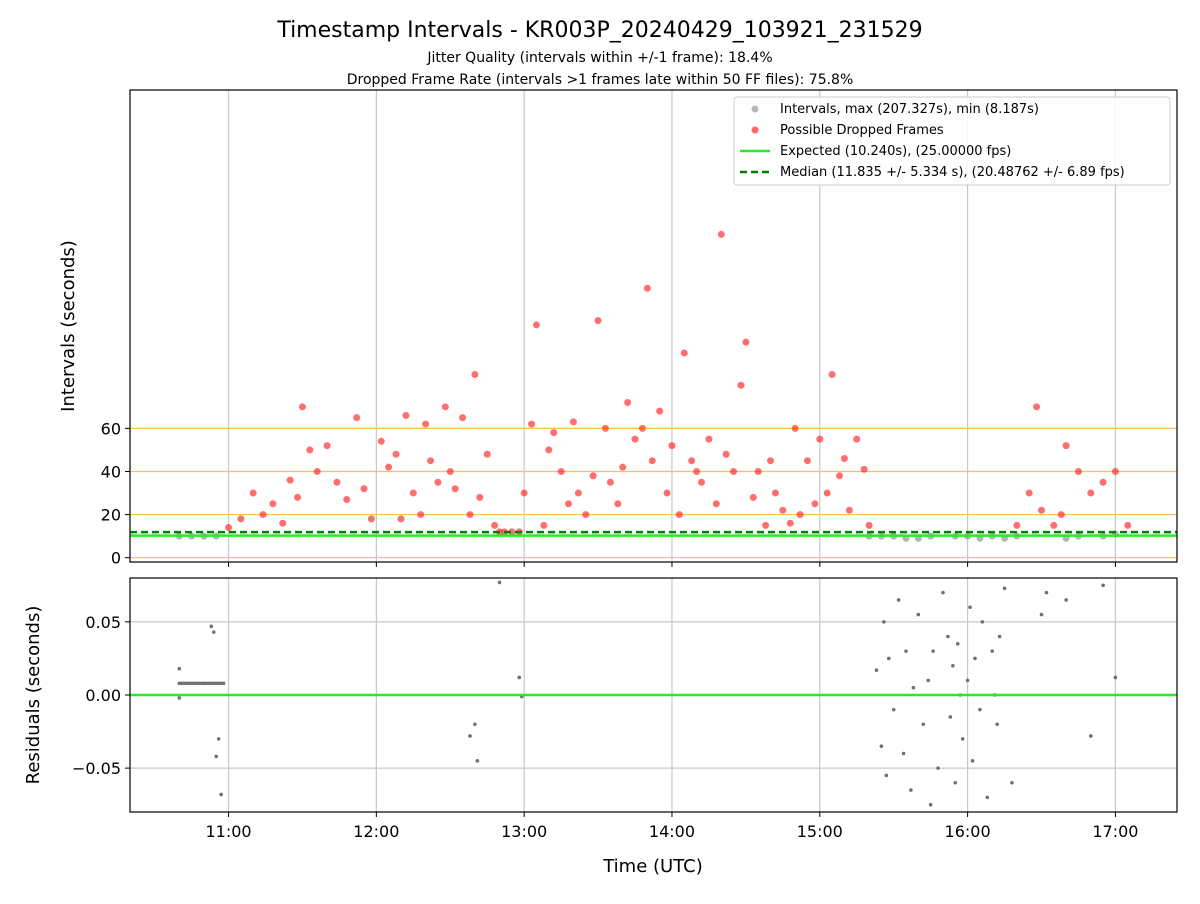 The width and height of the screenshot is (1200, 904). I want to click on bottom-y-tick-label: 0.05, so click(103, 622).